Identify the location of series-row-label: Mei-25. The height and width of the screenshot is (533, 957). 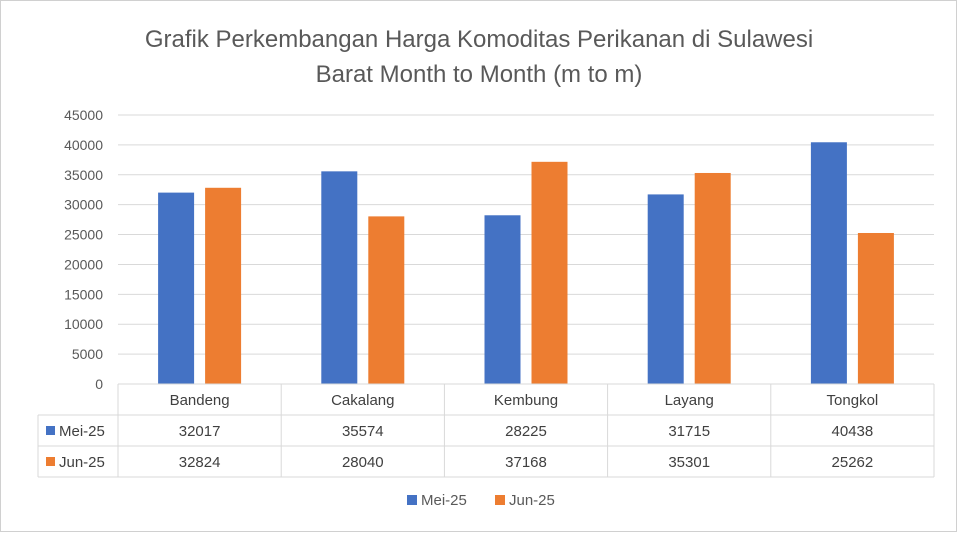
(82, 431).